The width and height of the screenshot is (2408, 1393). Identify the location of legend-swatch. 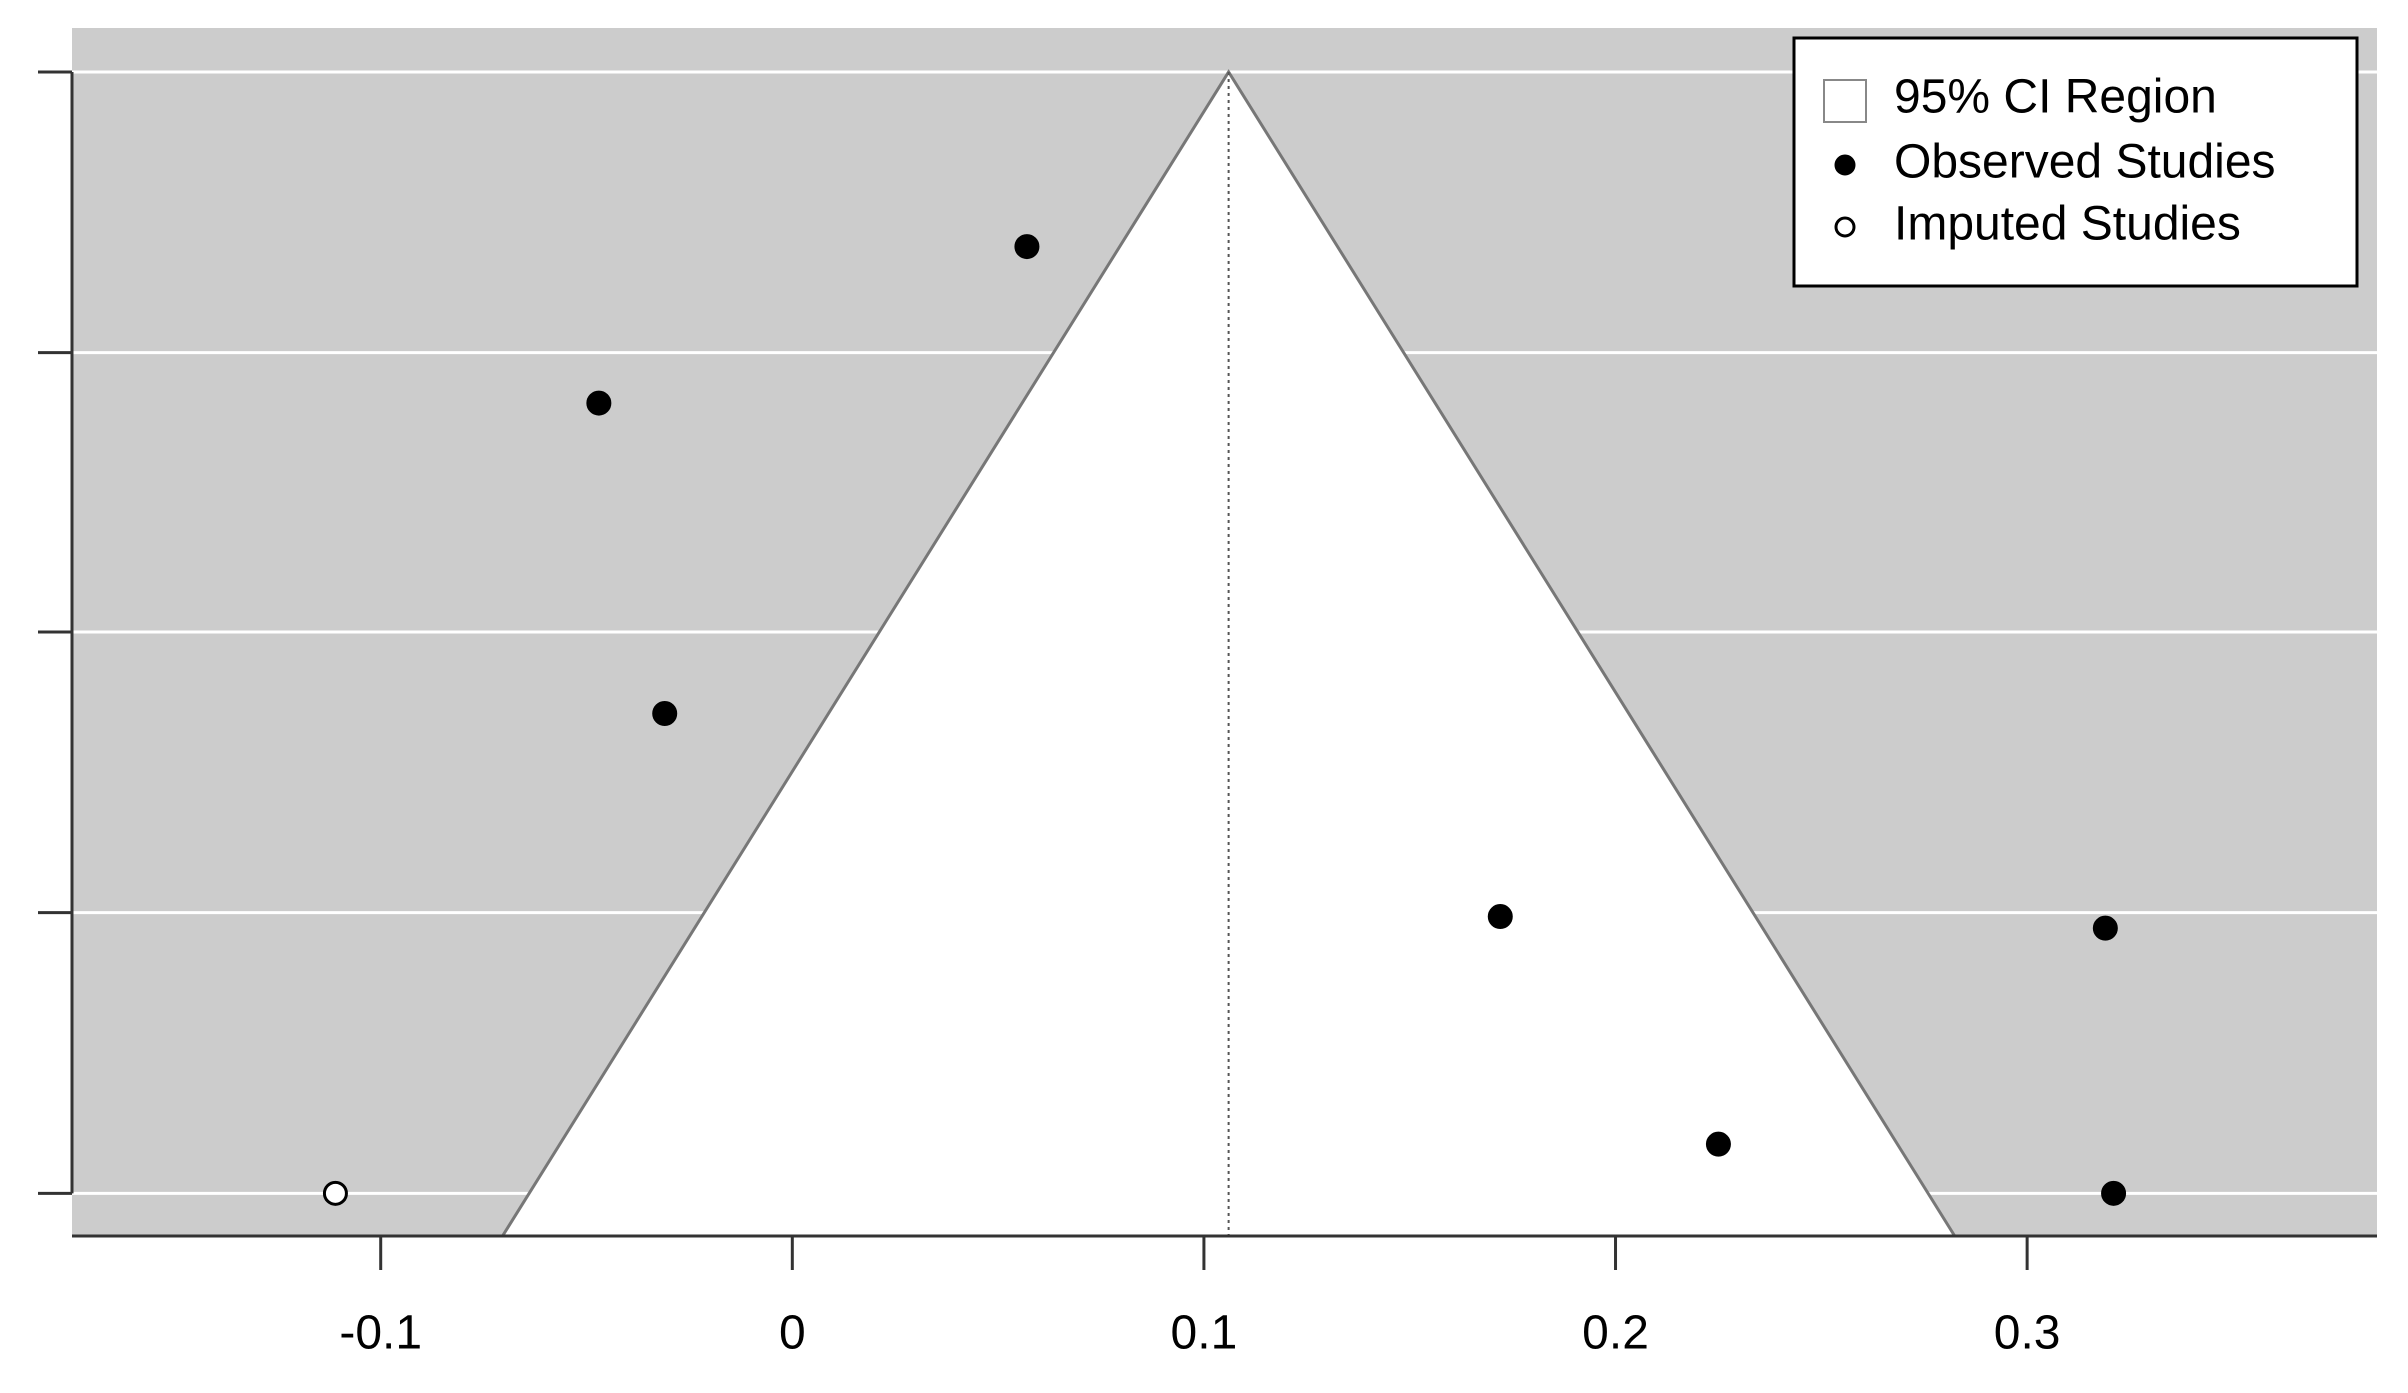
(1845, 101).